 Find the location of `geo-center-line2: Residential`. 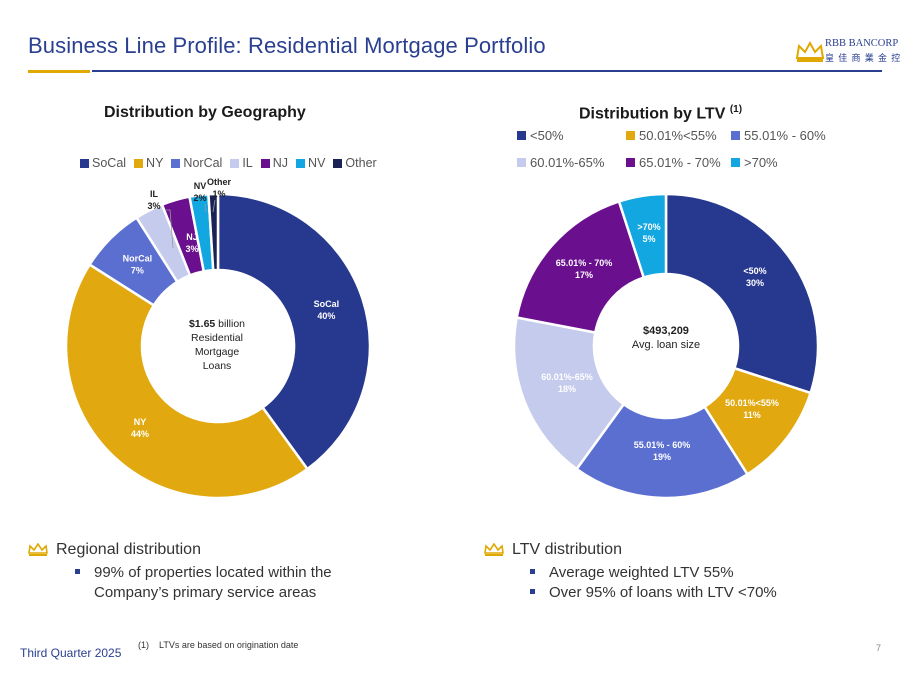

geo-center-line2: Residential is located at coordinates (217, 338).